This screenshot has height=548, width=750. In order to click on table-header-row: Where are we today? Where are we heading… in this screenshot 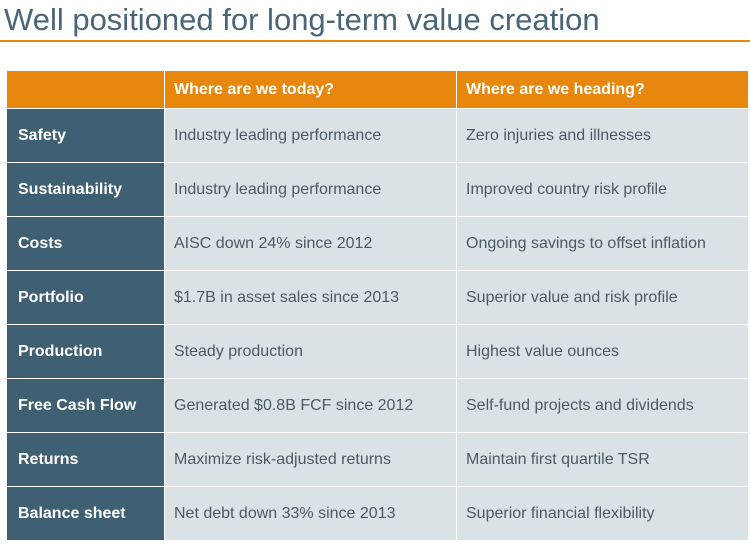, I will do `click(377, 90)`.